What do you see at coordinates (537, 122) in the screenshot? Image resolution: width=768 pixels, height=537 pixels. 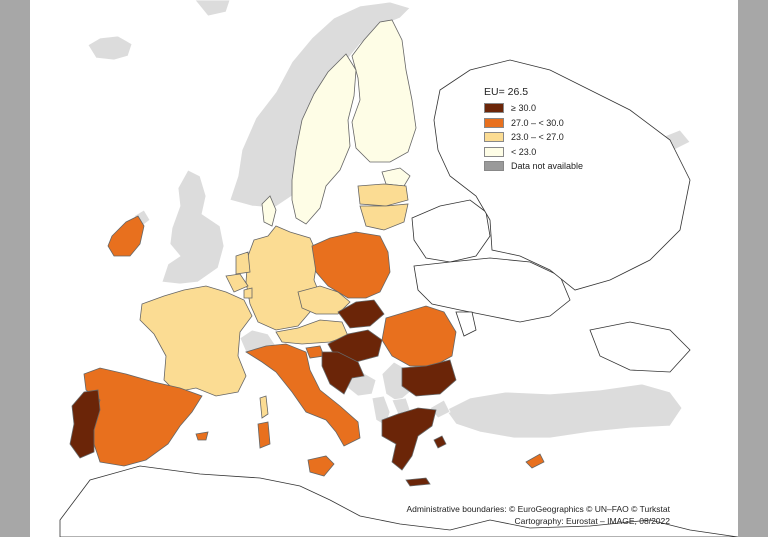 I see `legend-label: 27.0 – < 30.0` at bounding box center [537, 122].